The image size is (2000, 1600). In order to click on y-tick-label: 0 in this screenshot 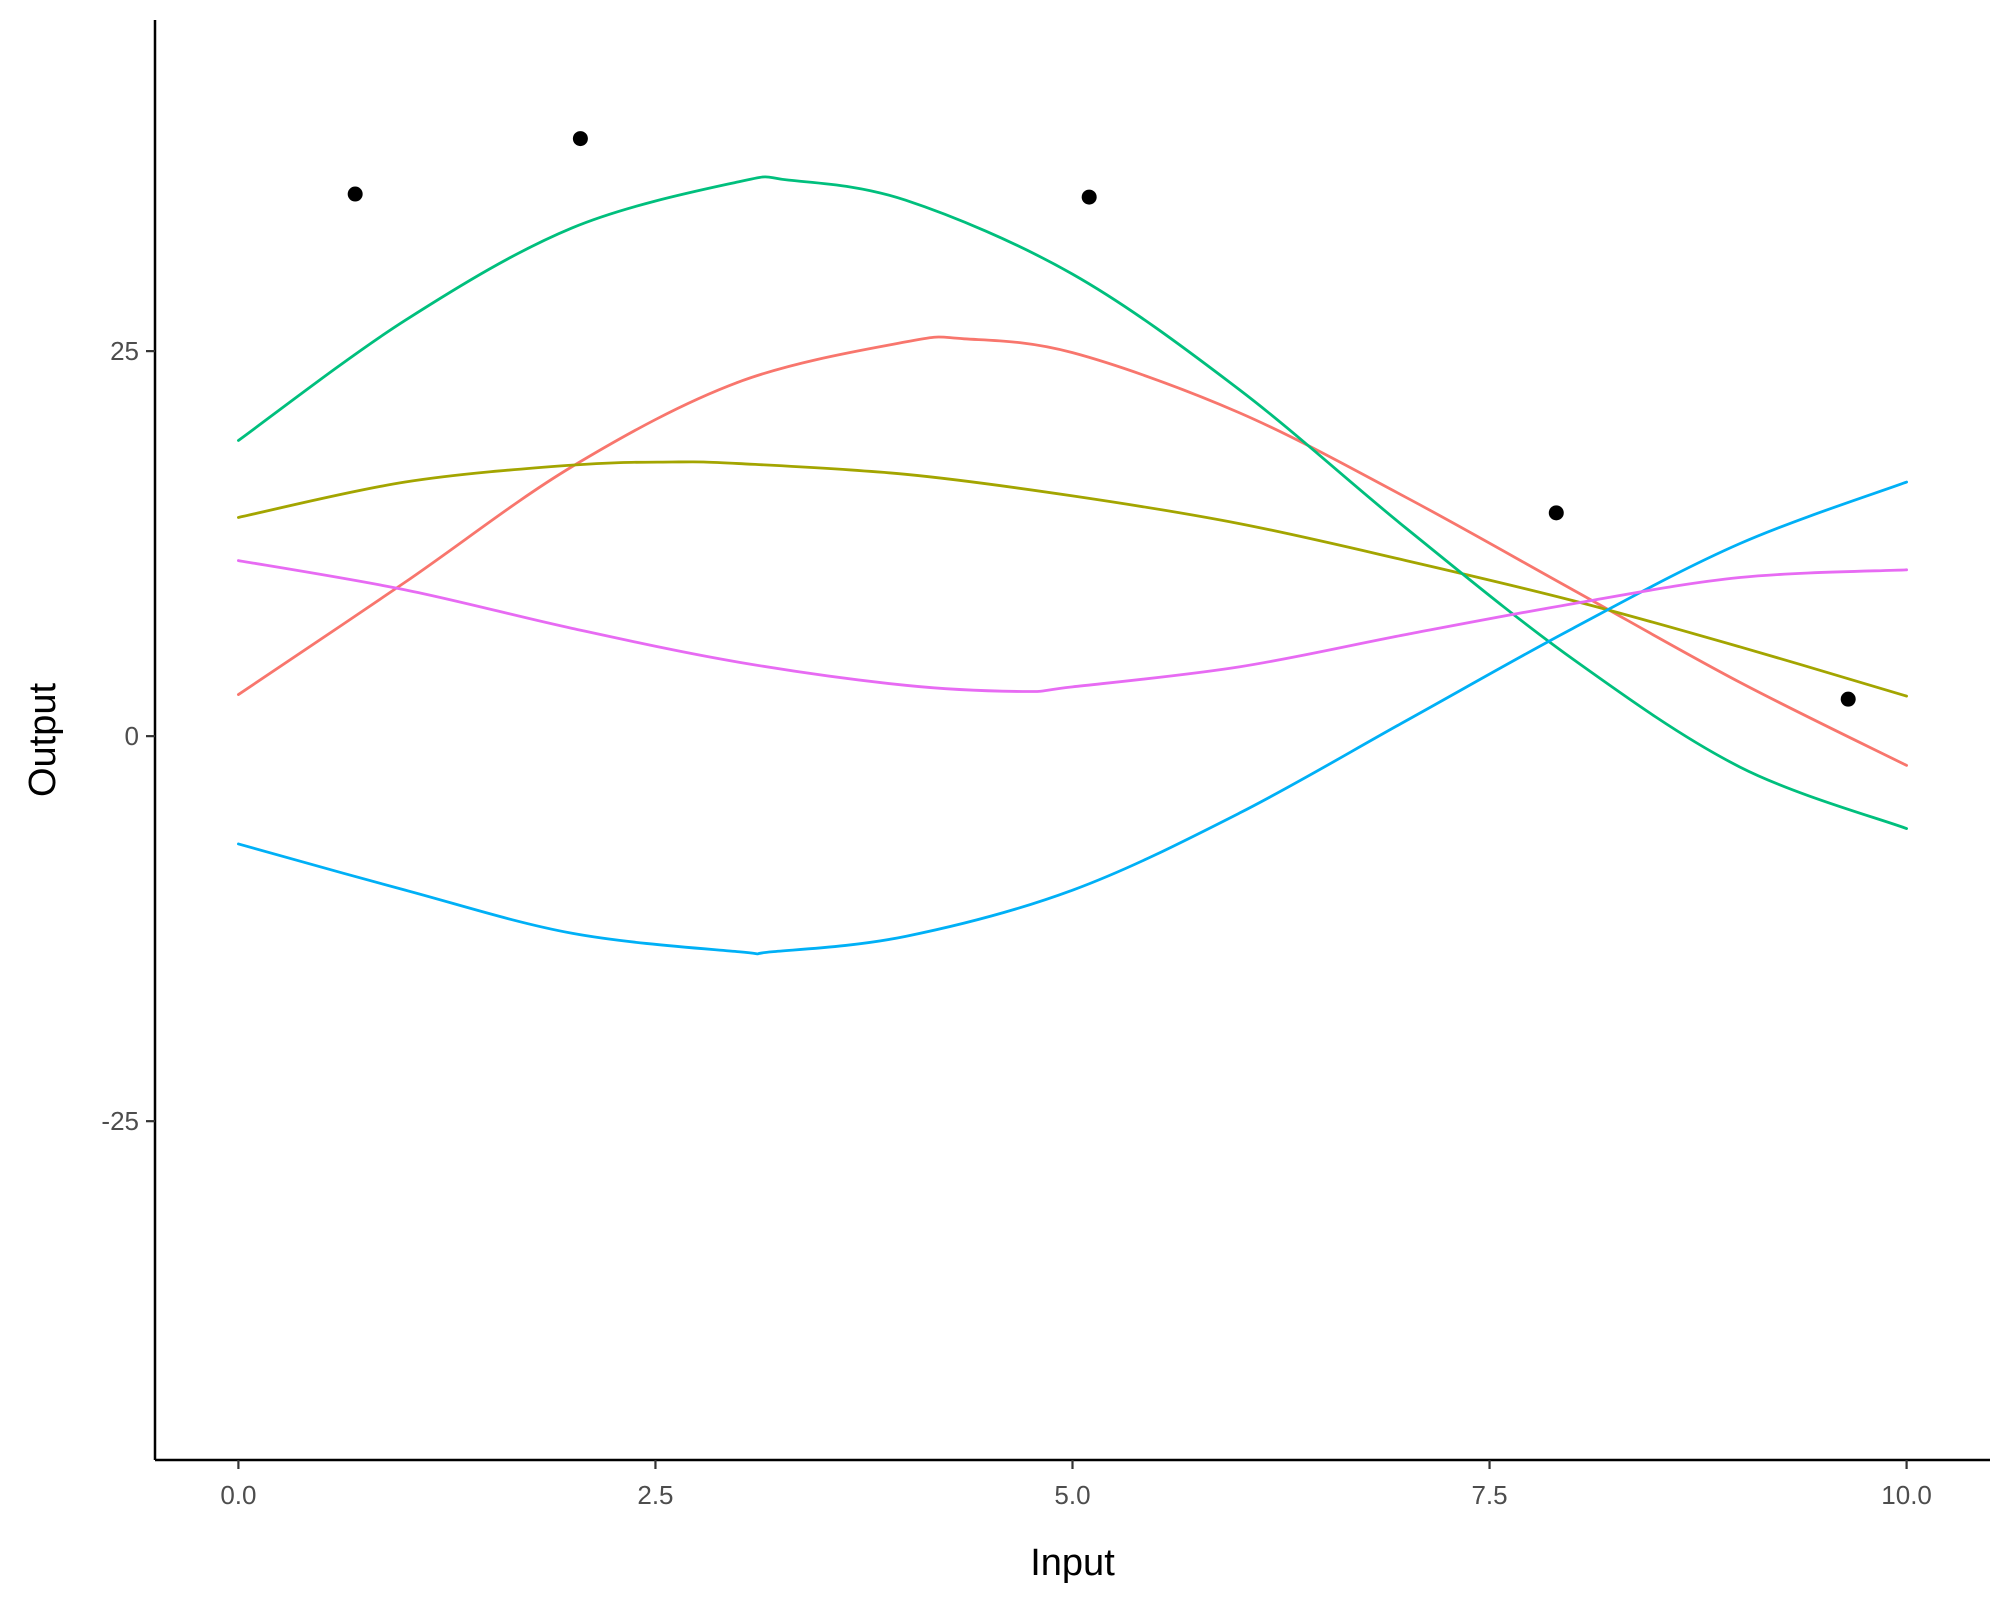, I will do `click(132, 736)`.